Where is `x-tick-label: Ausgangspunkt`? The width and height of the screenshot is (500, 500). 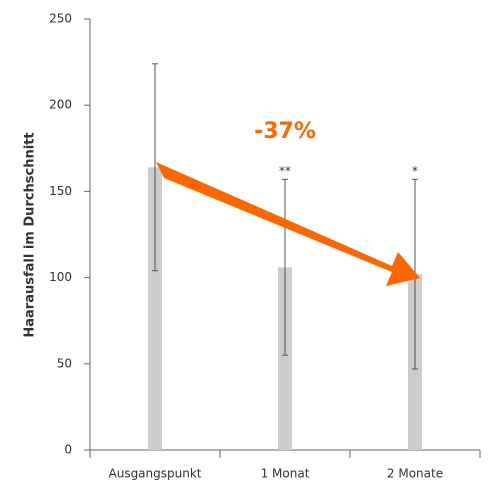
x-tick-label: Ausgangspunkt is located at coordinates (155, 474).